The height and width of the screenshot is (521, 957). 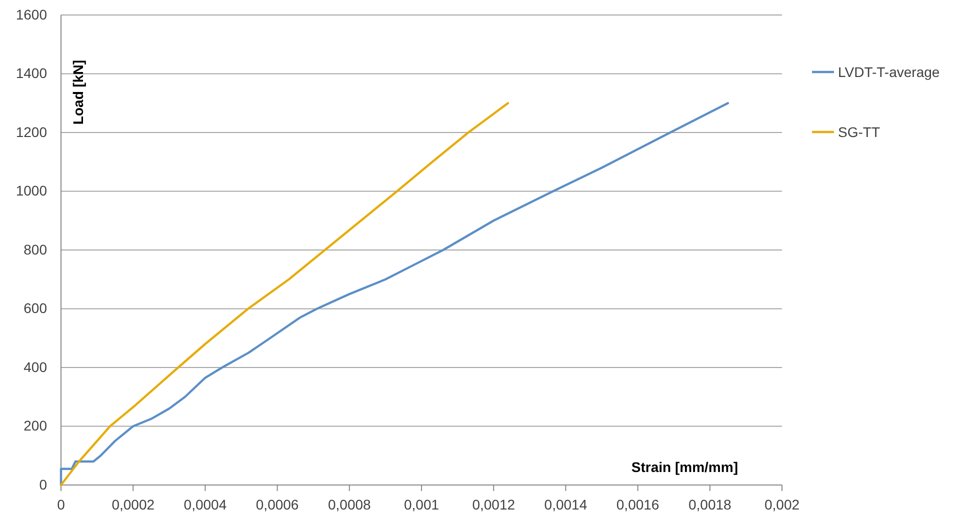 What do you see at coordinates (133, 504) in the screenshot?
I see `x-tick-label: 0,0002` at bounding box center [133, 504].